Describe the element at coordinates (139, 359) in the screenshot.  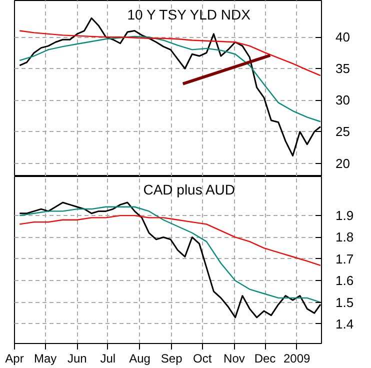
I see `x-tick-label: Aug` at that location.